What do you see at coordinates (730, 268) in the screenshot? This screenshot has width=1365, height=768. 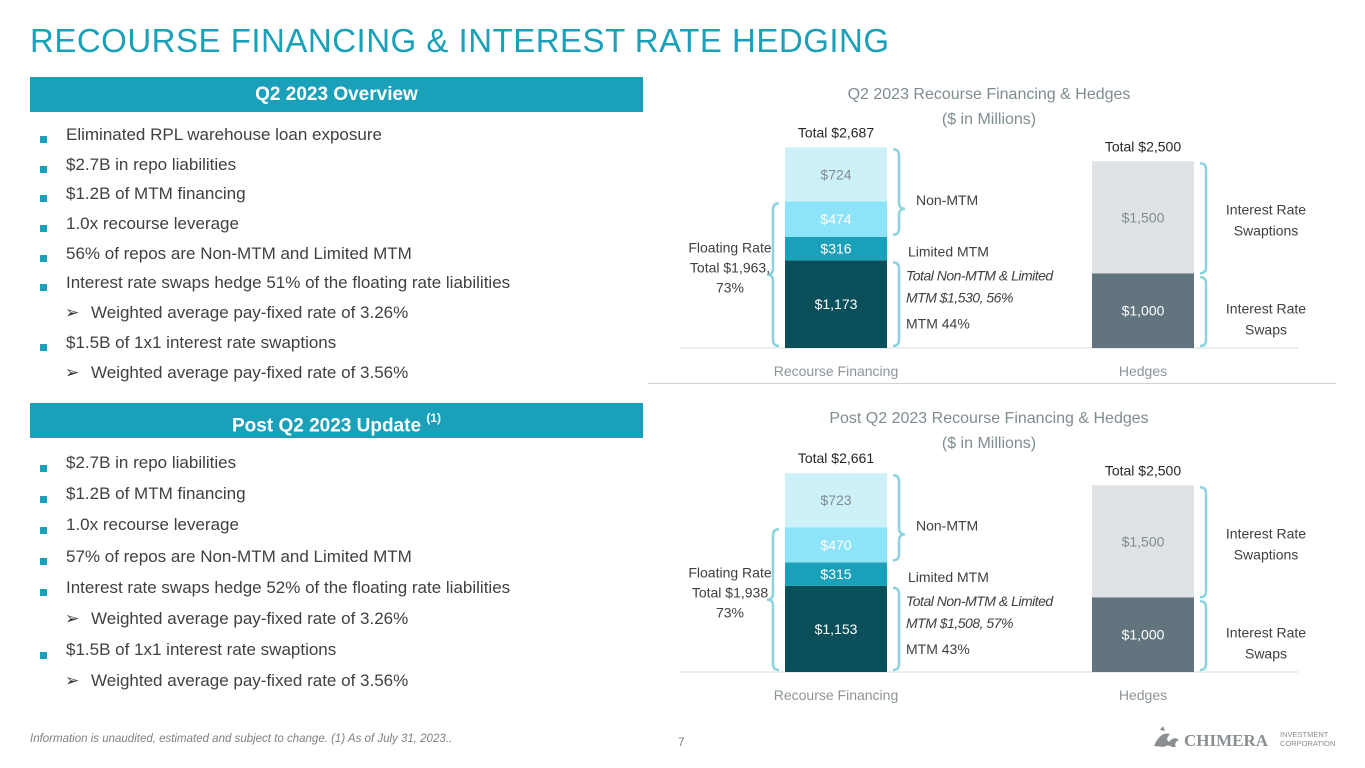 I see `floating-rate-label: Total $1,963,` at bounding box center [730, 268].